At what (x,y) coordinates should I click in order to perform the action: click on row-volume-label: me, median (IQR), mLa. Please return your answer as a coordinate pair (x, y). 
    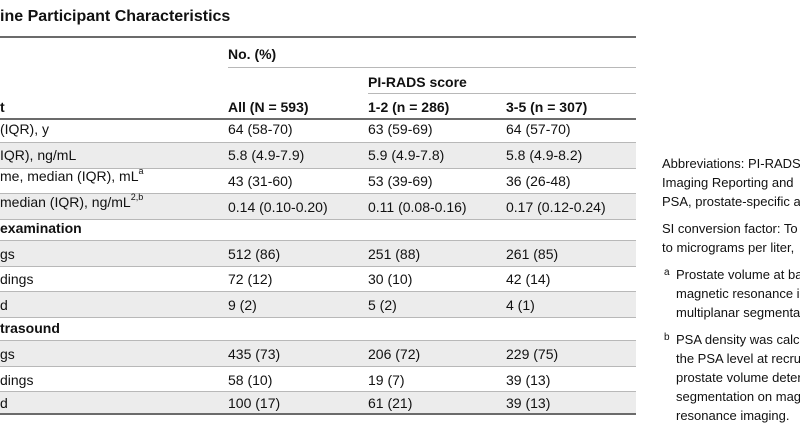
    Looking at the image, I should click on (72, 175).